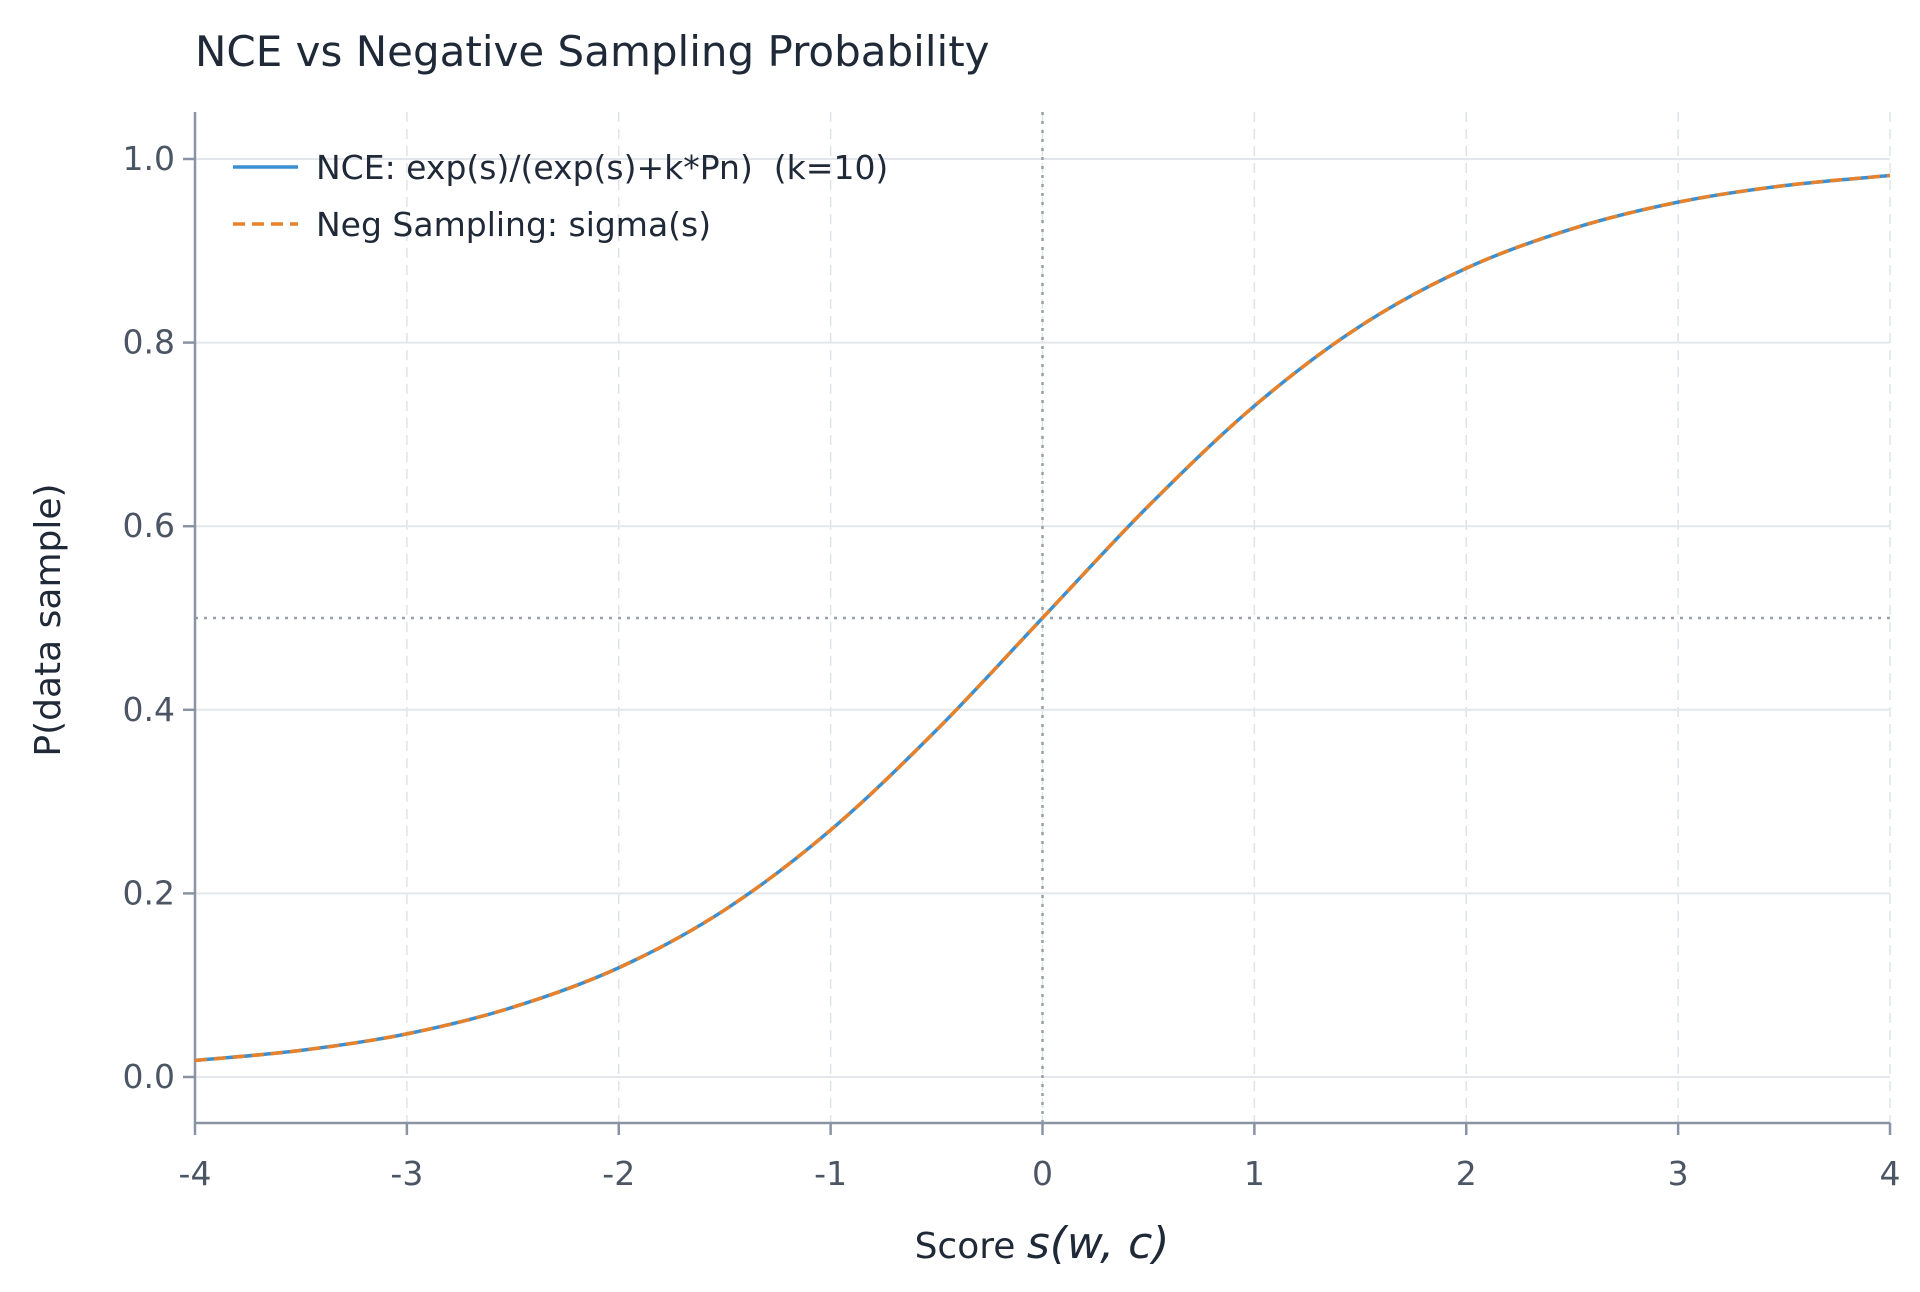  I want to click on x-tick-label-8: 4, so click(1890, 1173).